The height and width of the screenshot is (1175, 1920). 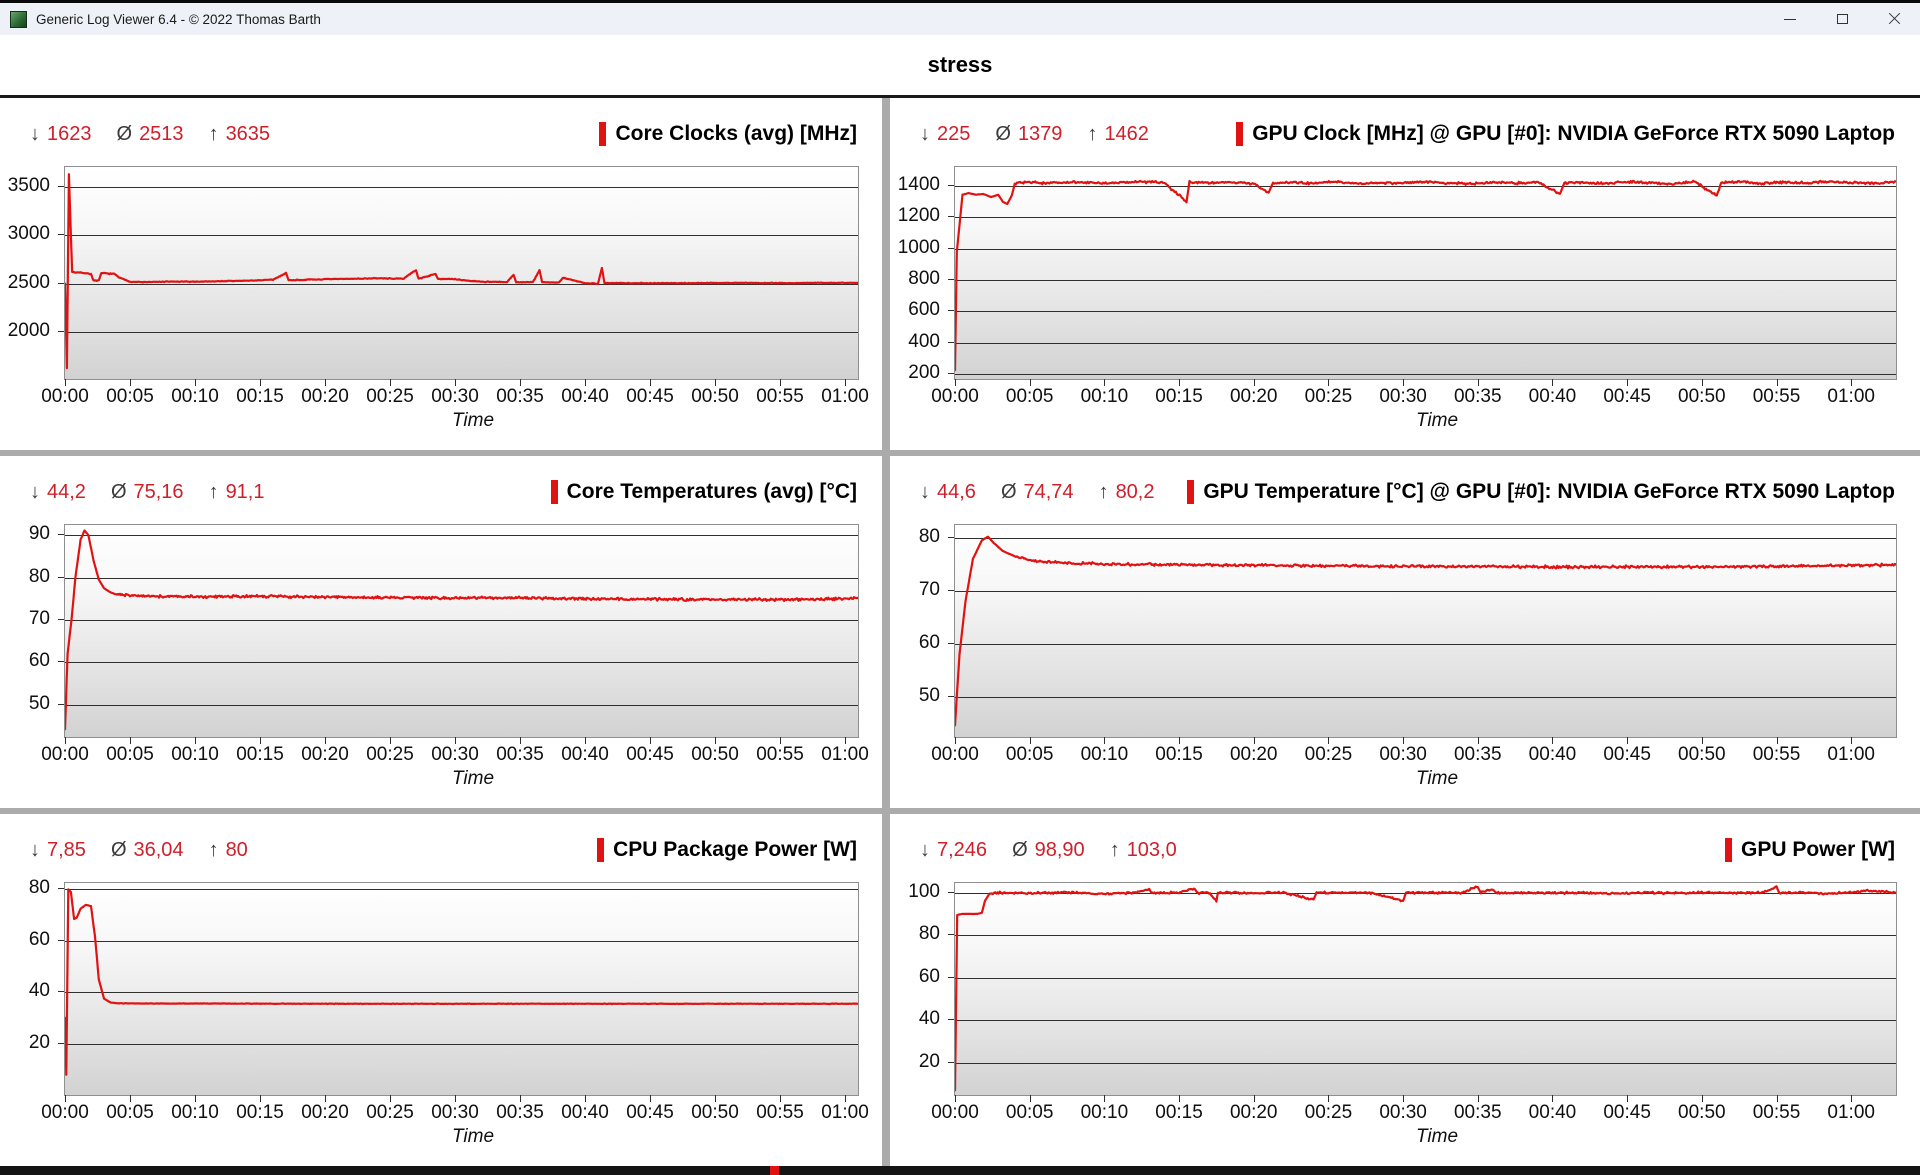 What do you see at coordinates (455, 1112) in the screenshot?
I see `x-tick-label: 00:30` at bounding box center [455, 1112].